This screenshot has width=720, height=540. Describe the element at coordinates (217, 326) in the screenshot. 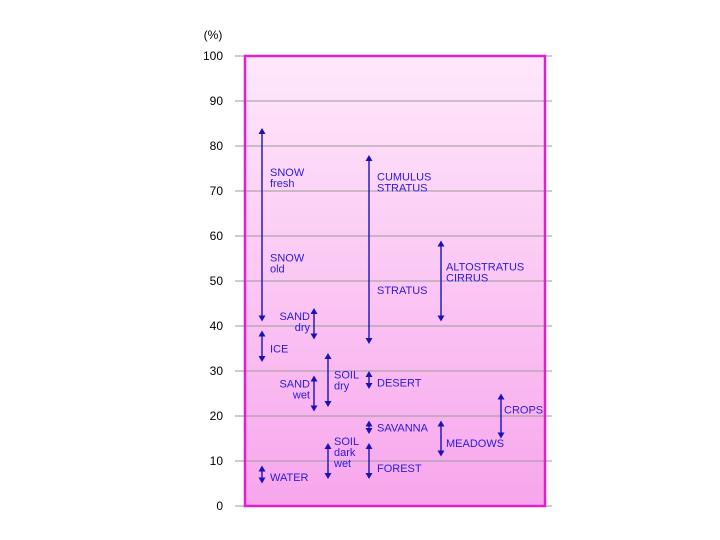

I see `y-tick-label: 40` at that location.